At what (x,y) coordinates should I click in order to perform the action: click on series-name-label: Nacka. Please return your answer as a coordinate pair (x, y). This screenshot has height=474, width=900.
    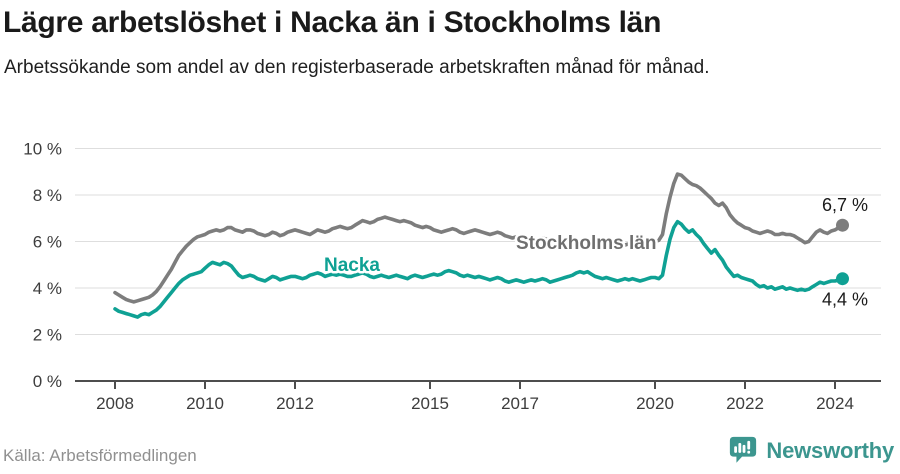
    Looking at the image, I should click on (352, 265).